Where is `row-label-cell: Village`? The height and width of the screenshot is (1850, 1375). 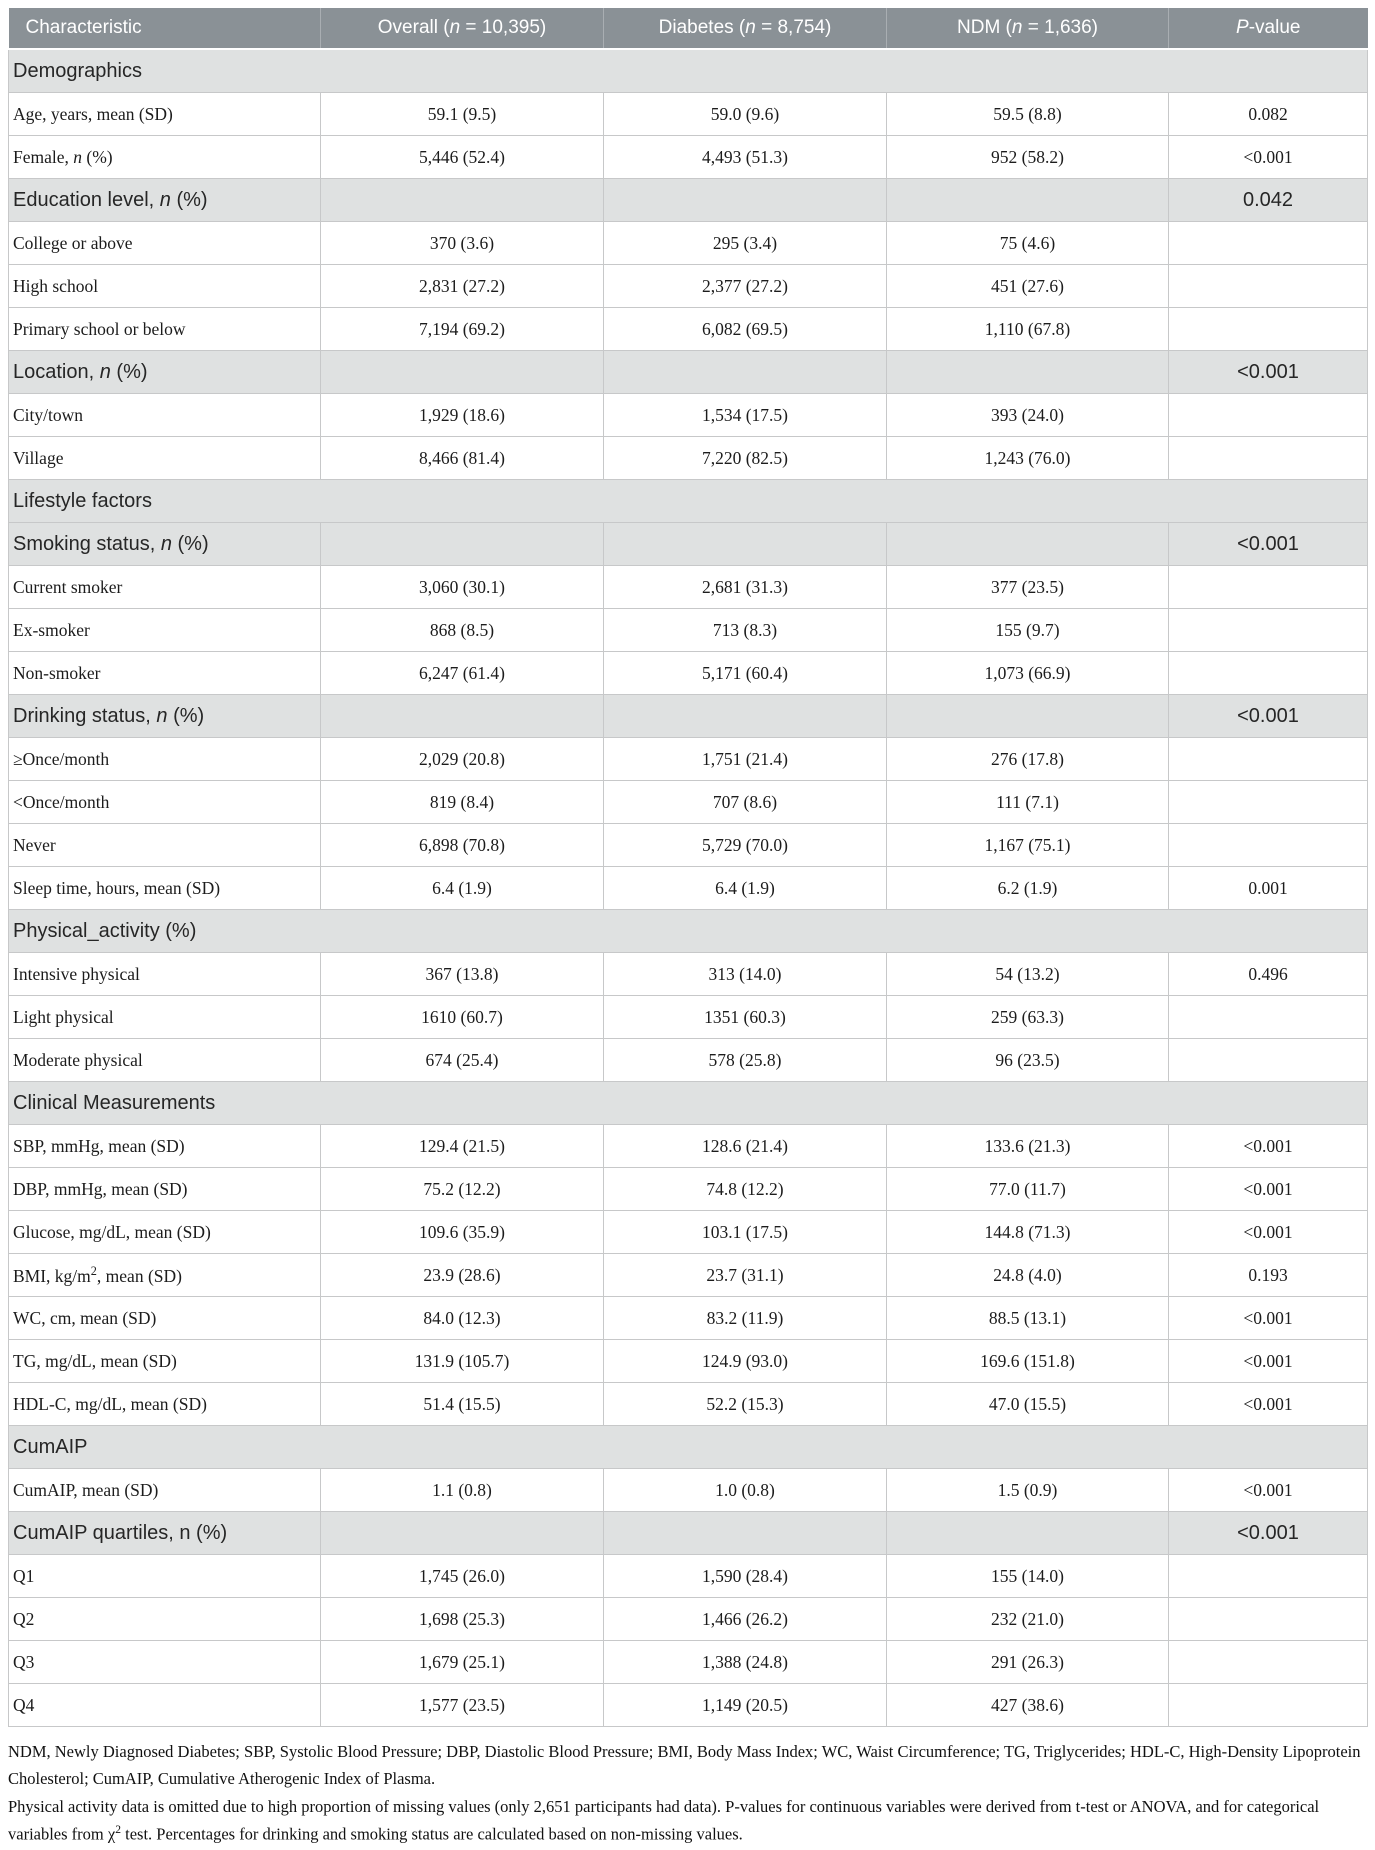
row-label-cell: Village is located at coordinates (164, 458).